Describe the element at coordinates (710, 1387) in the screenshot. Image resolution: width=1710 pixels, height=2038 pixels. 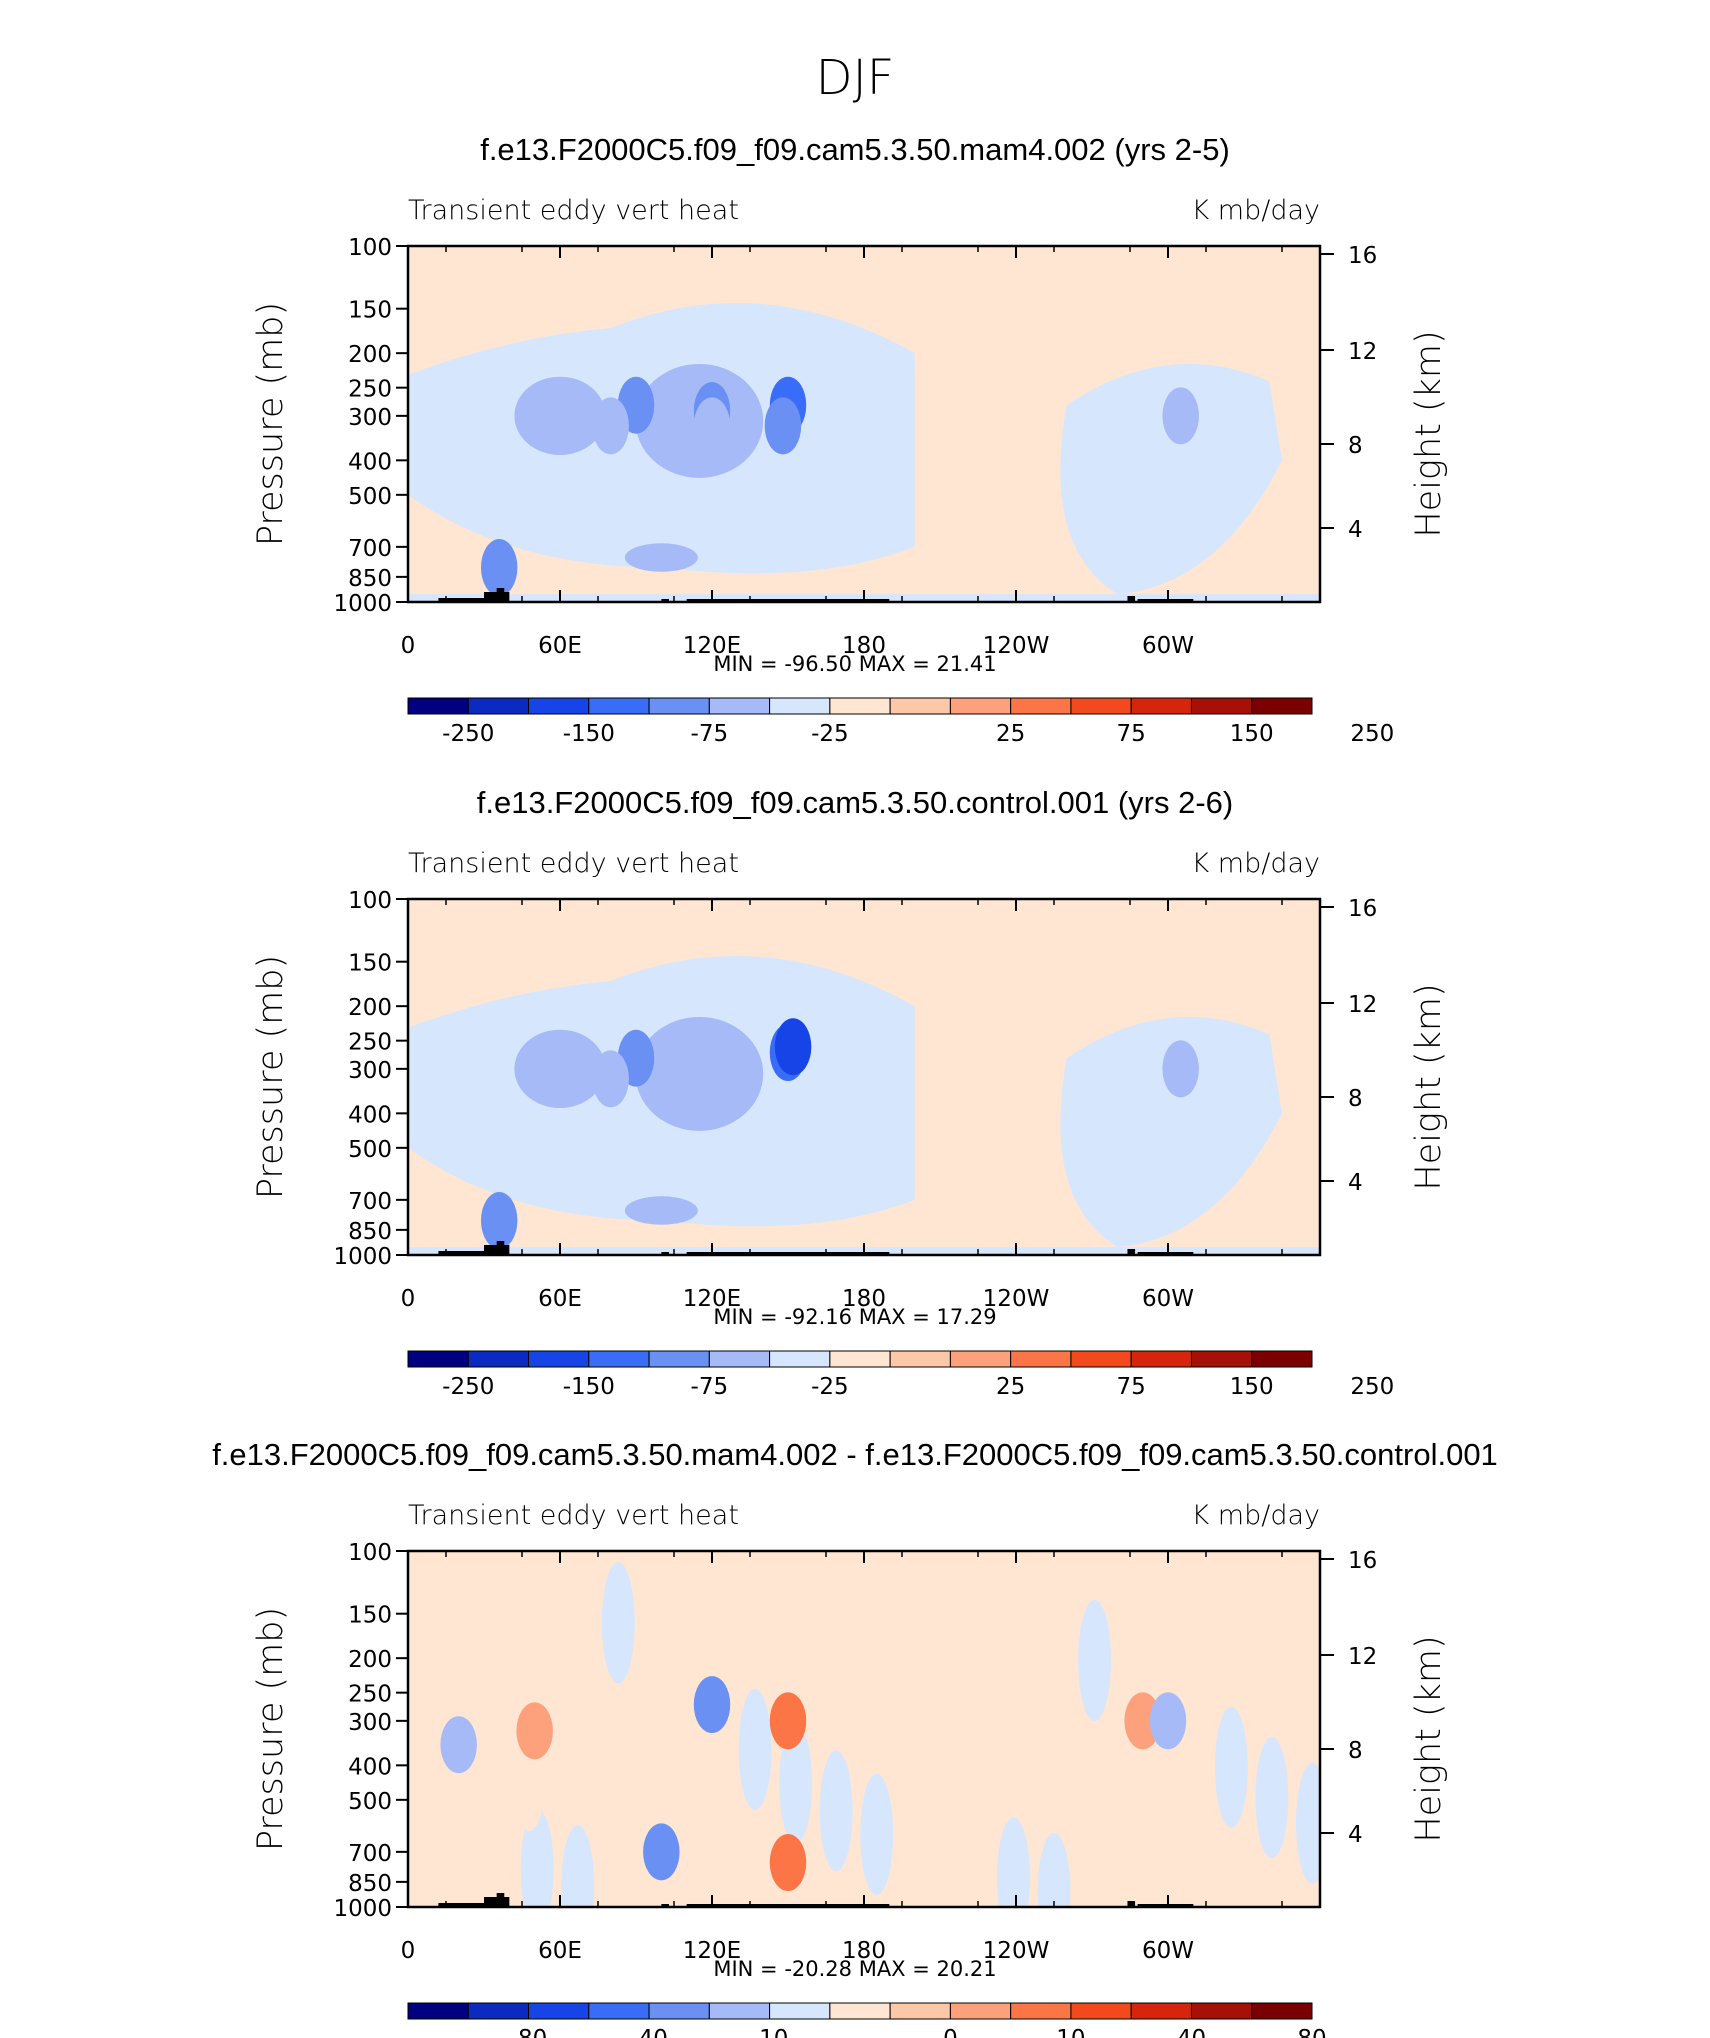
I see `colorbar-label: -75` at that location.